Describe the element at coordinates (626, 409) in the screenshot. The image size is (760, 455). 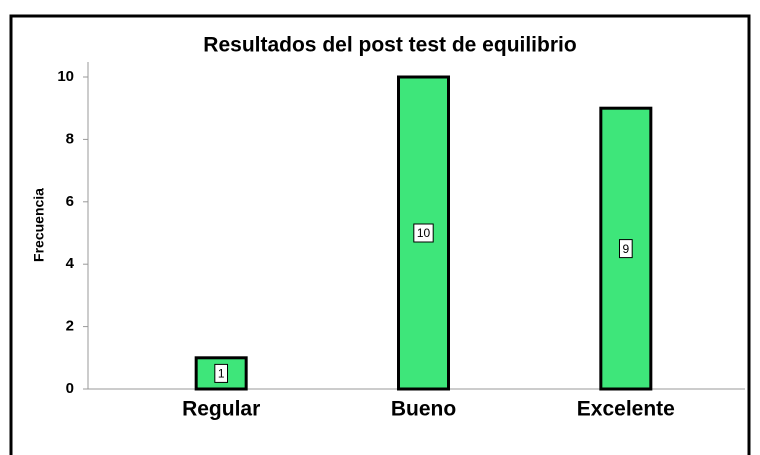
I see `x-tick-label: Excelente` at that location.